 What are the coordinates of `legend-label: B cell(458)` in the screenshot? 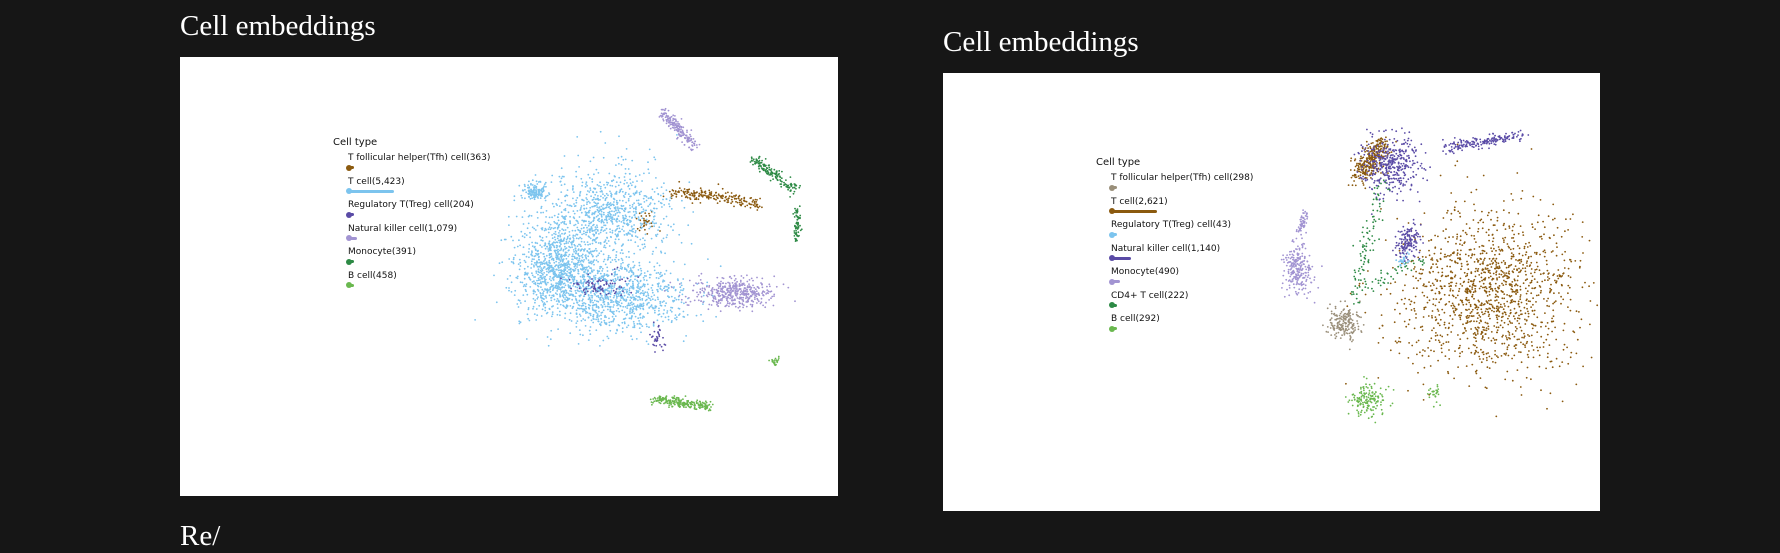 It's located at (419, 276).